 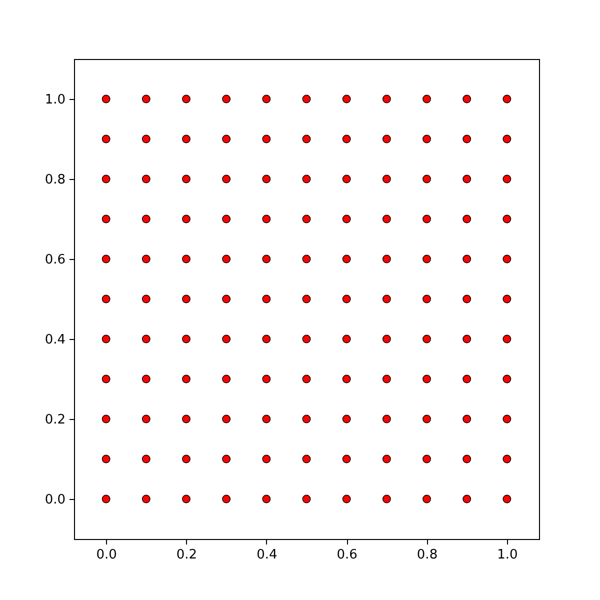 What do you see at coordinates (267, 555) in the screenshot?
I see `x-tick-label: 0.4` at bounding box center [267, 555].